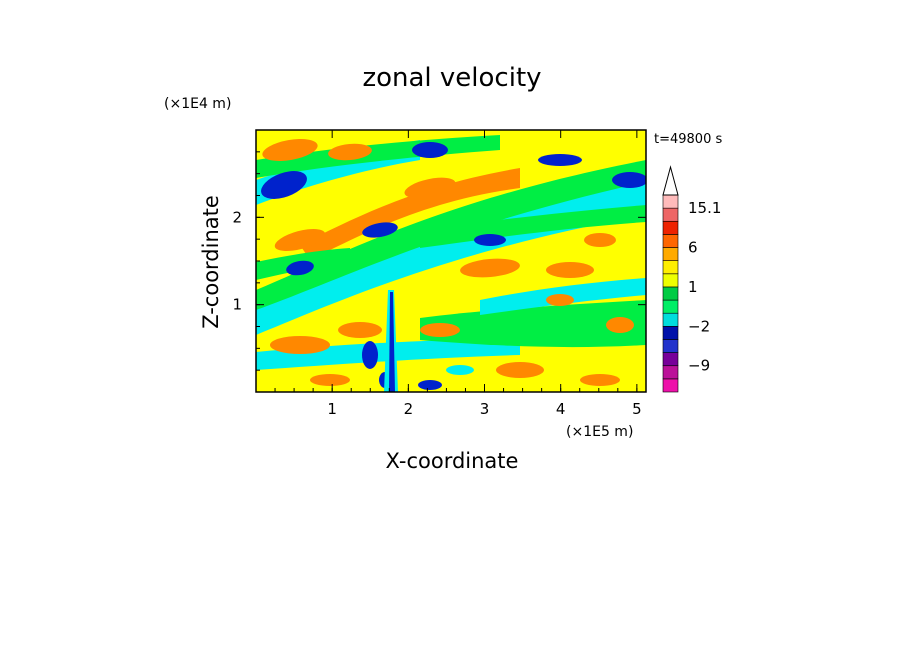 This screenshot has width=904, height=654. What do you see at coordinates (637, 409) in the screenshot?
I see `x-tick-label: 5` at bounding box center [637, 409].